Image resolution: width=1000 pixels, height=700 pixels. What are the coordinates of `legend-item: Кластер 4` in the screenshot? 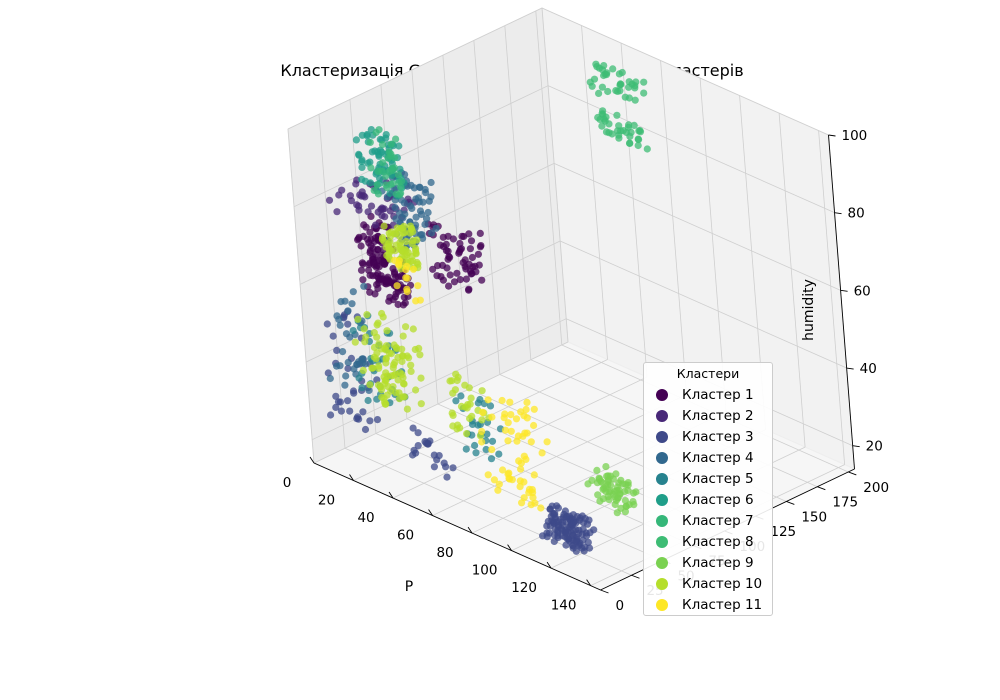 It's located at (708, 457).